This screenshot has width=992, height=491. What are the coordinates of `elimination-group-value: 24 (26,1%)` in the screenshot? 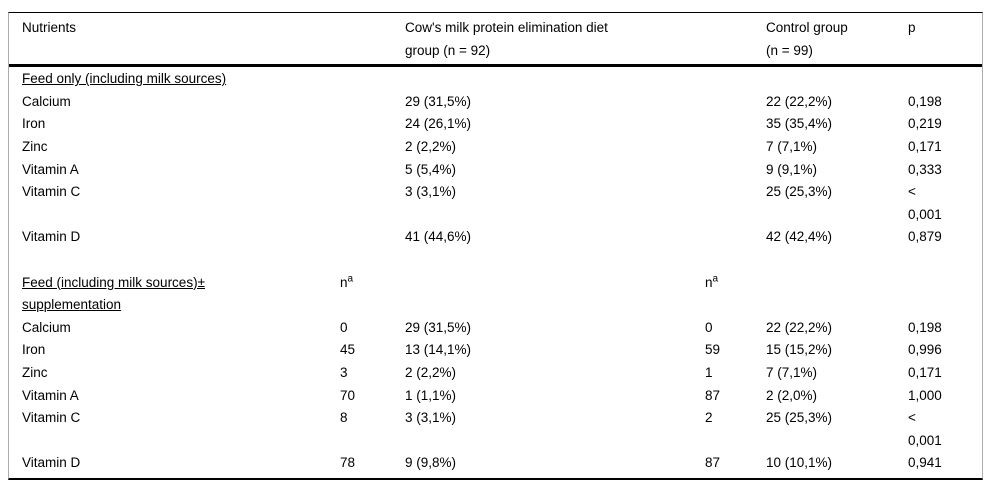 It's located at (438, 124).